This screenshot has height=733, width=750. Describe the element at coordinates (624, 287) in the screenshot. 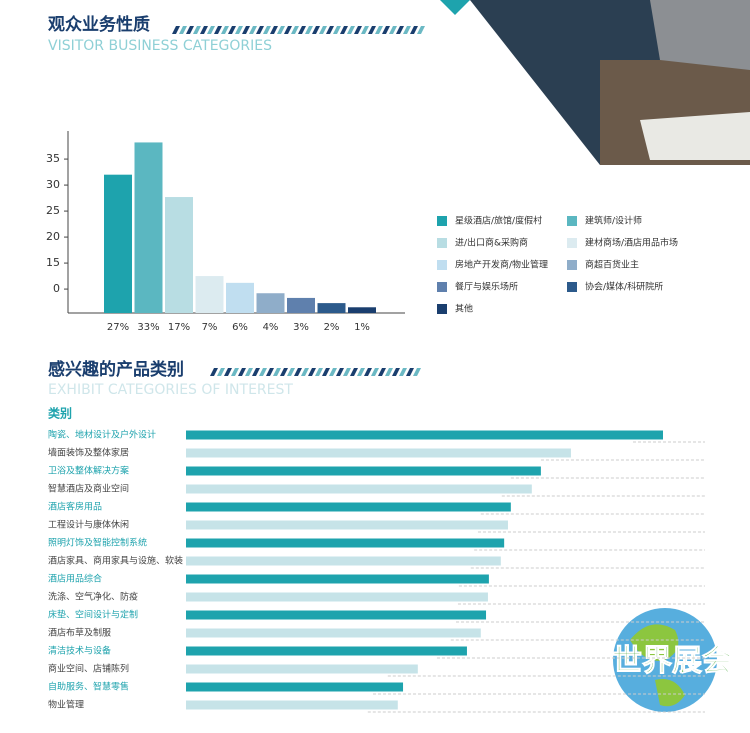

I see `legend-label: 协会/媒体/科研院所` at that location.